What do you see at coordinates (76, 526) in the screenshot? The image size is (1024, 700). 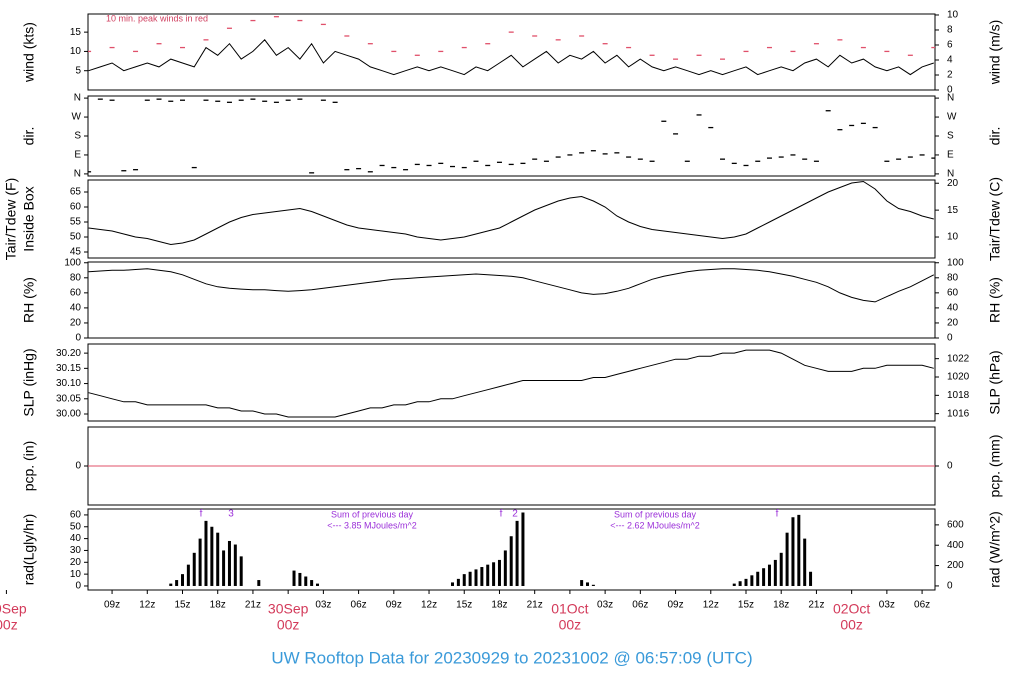 I see `y-tick-label: 50` at bounding box center [76, 526].